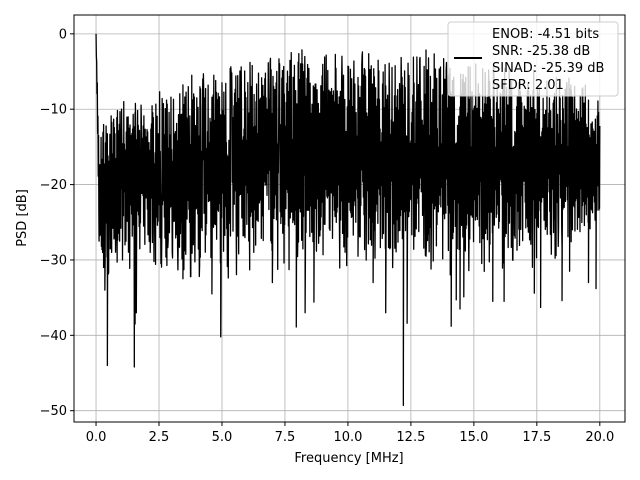  I want to click on y-tick-label: −50, so click(53, 411).